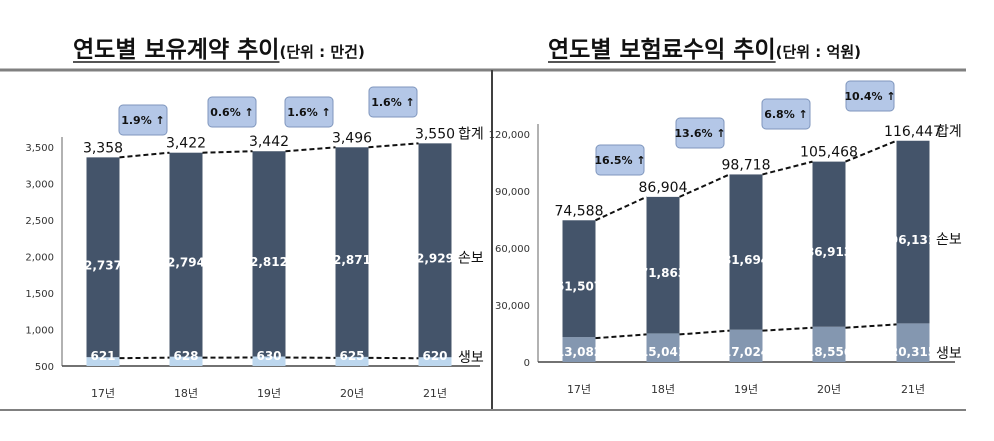 This screenshot has height=441, width=994. I want to click on y-tick-label: 60,000, so click(512, 249).